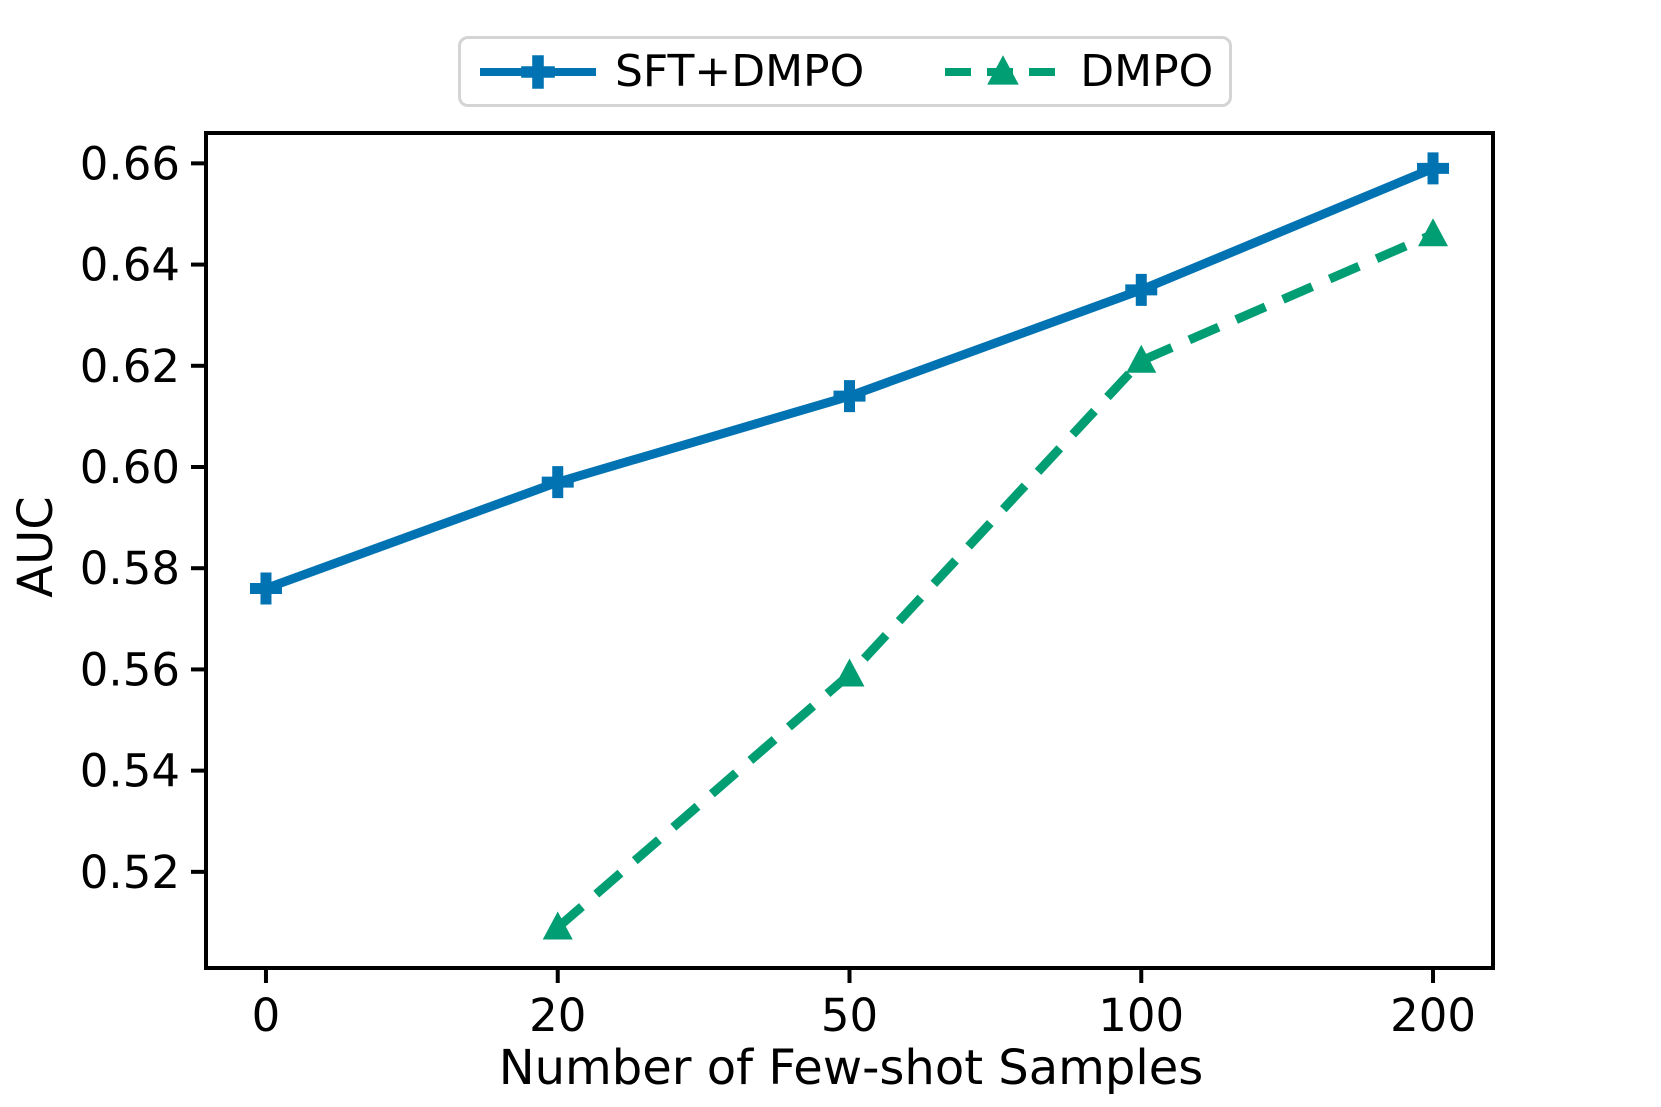 Image resolution: width=1661 pixels, height=1107 pixels. I want to click on legend-label-sft-dmpo: SFT+DMPO, so click(740, 71).